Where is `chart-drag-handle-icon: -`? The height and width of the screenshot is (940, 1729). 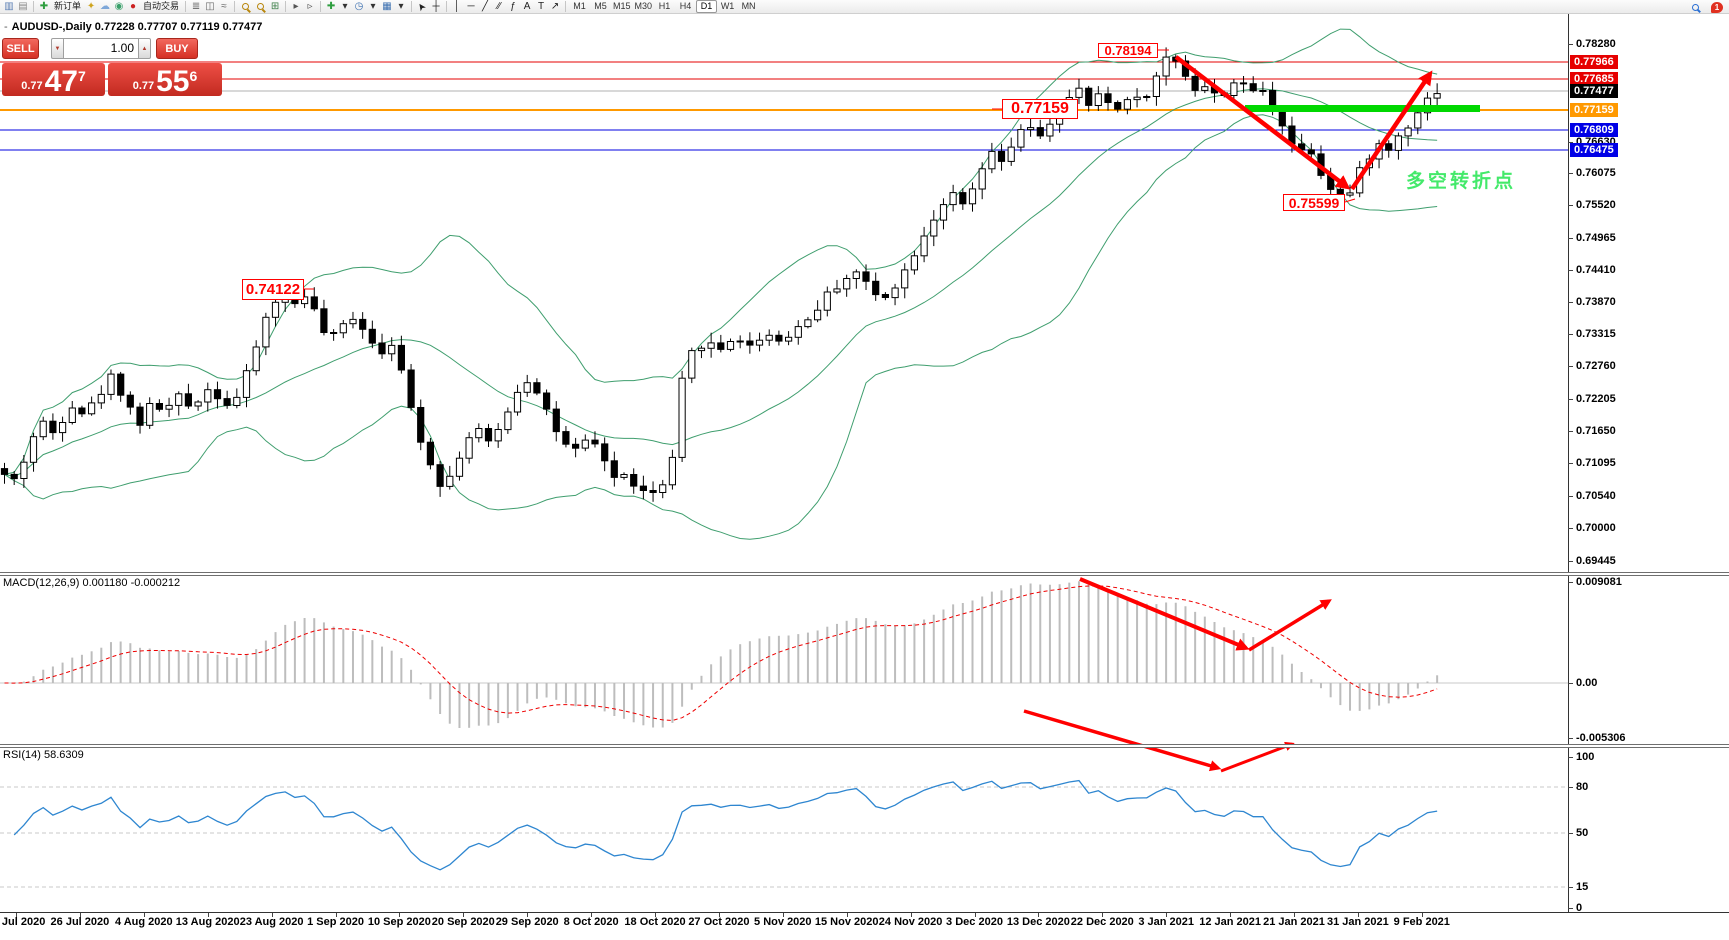
chart-drag-handle-icon: - is located at coordinates (6, 27).